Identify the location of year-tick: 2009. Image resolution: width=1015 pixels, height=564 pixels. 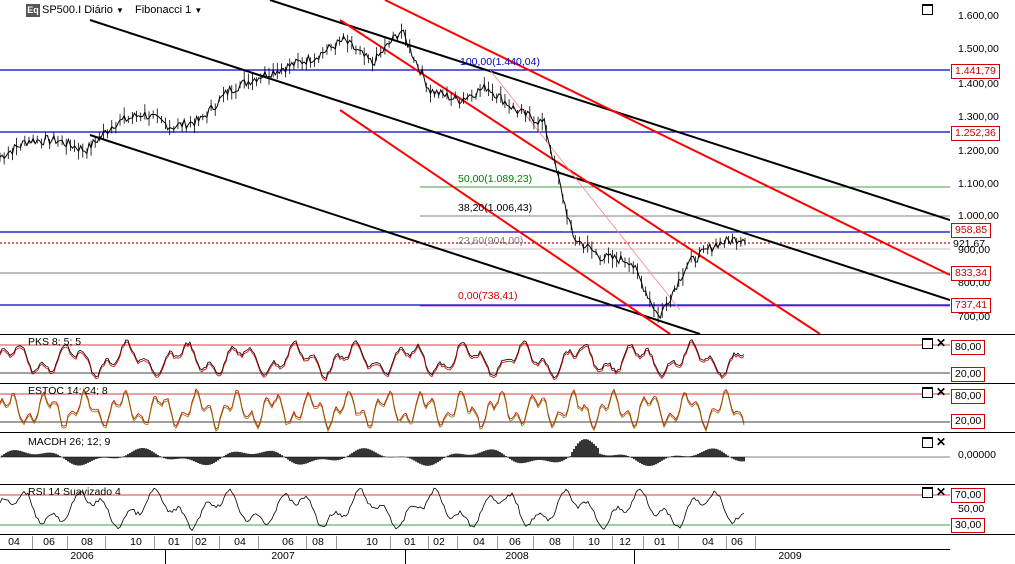
(790, 556).